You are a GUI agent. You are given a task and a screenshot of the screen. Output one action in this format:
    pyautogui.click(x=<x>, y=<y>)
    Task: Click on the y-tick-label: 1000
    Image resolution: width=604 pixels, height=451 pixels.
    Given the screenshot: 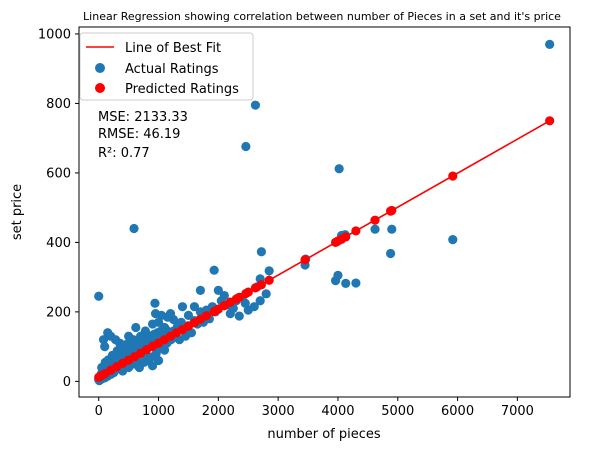 What is the action you would take?
    pyautogui.click(x=54, y=34)
    